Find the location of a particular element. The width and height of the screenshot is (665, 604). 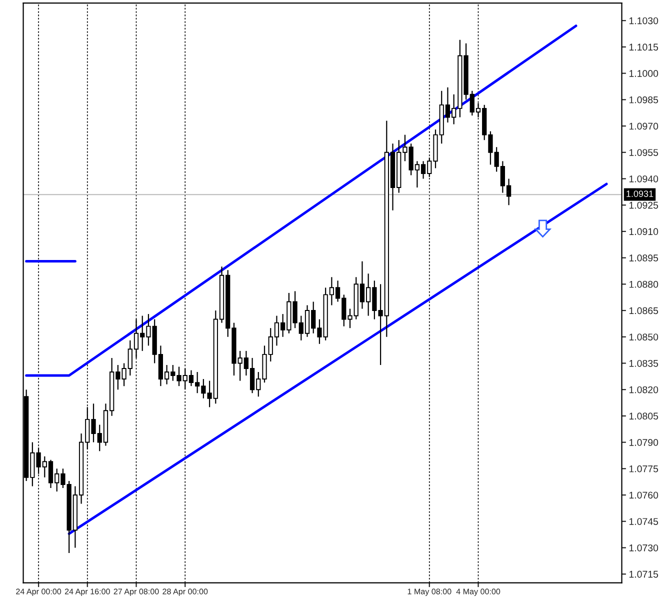

y-tick-label: 1.0790 is located at coordinates (643, 442).